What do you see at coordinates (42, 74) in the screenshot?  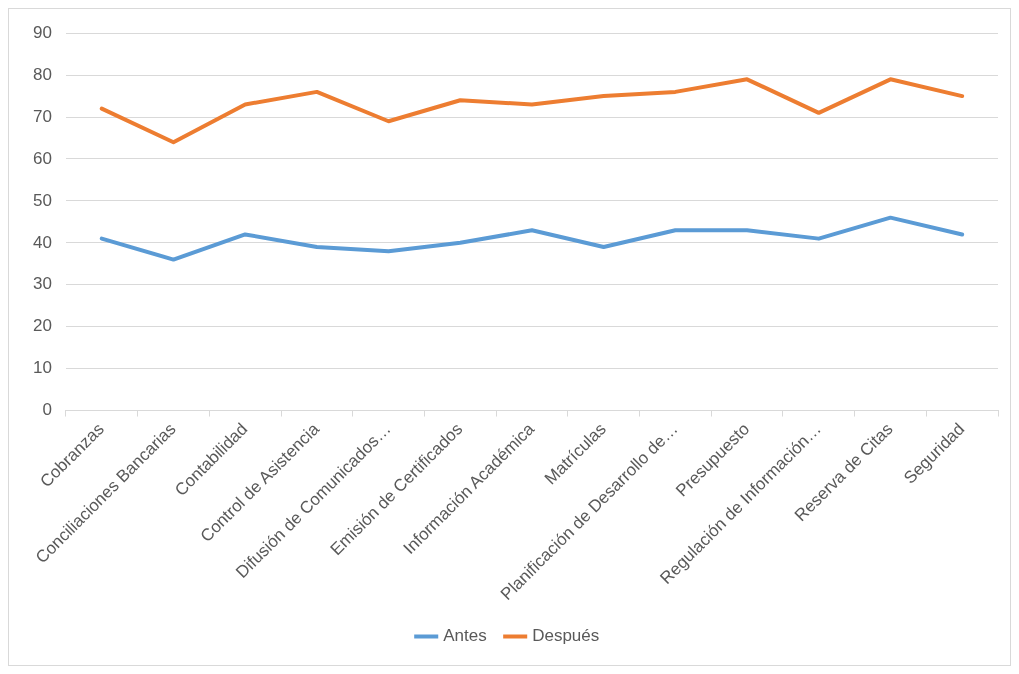 I see `y-tick-label: 80` at bounding box center [42, 74].